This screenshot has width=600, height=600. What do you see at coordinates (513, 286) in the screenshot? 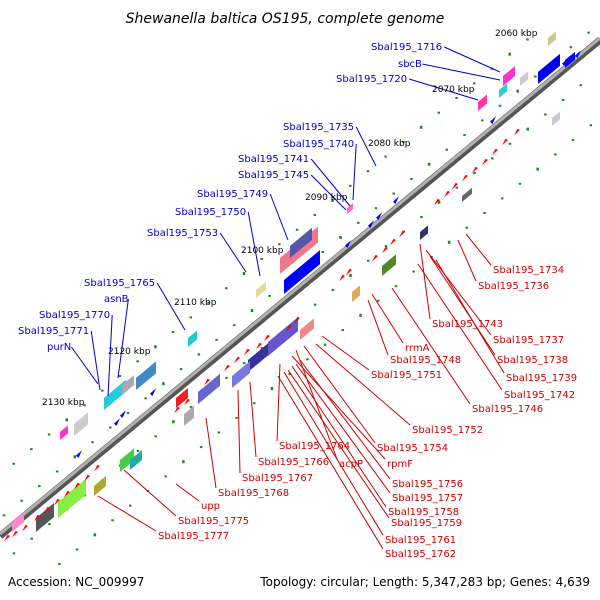
I see `gene-label: Sbal195_1736` at bounding box center [513, 286].